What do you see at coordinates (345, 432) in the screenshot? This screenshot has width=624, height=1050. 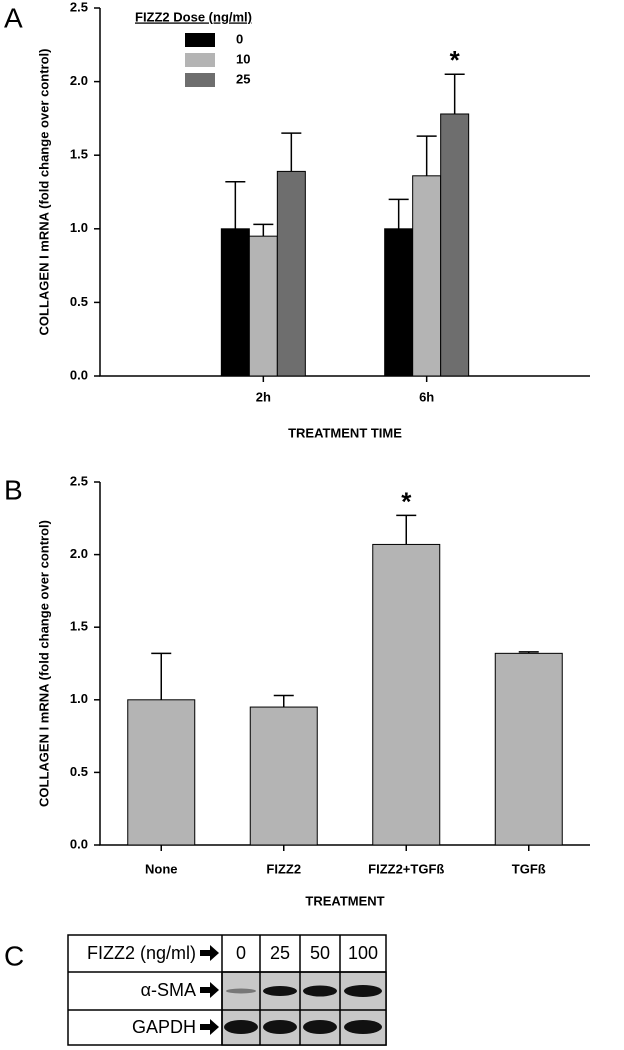 I see `x-axis-title: TREATMENT TIME` at bounding box center [345, 432].